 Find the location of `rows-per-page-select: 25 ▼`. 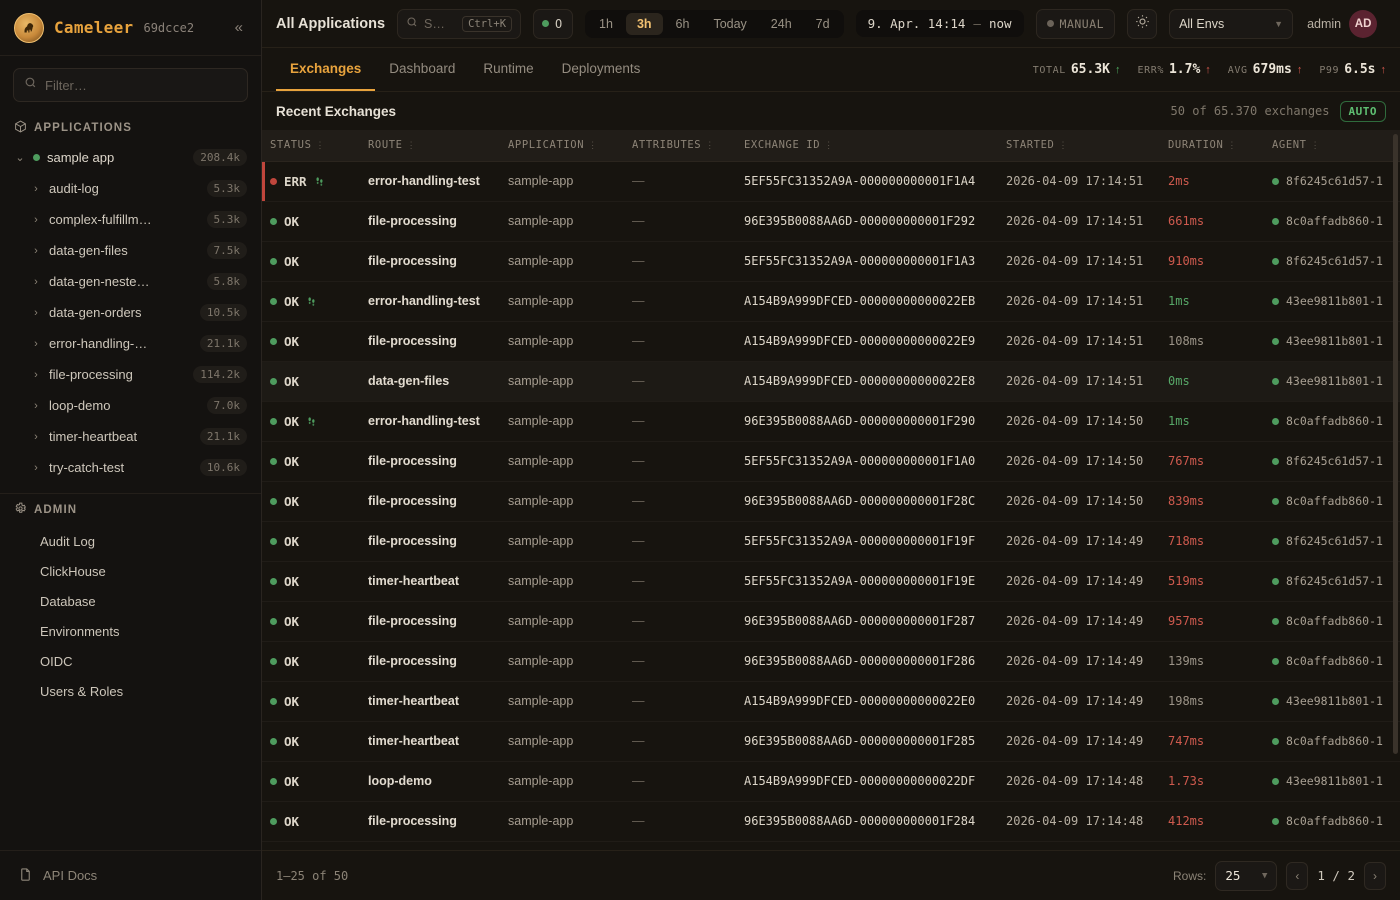

rows-per-page-select: 25 ▼ is located at coordinates (1246, 875).